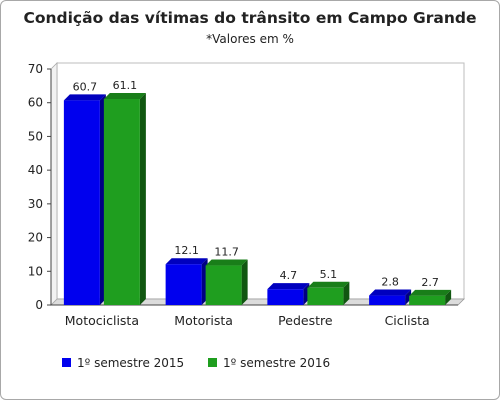  What do you see at coordinates (277, 363) in the screenshot?
I see `legend-label-2016: 1º semestre 2016` at bounding box center [277, 363].